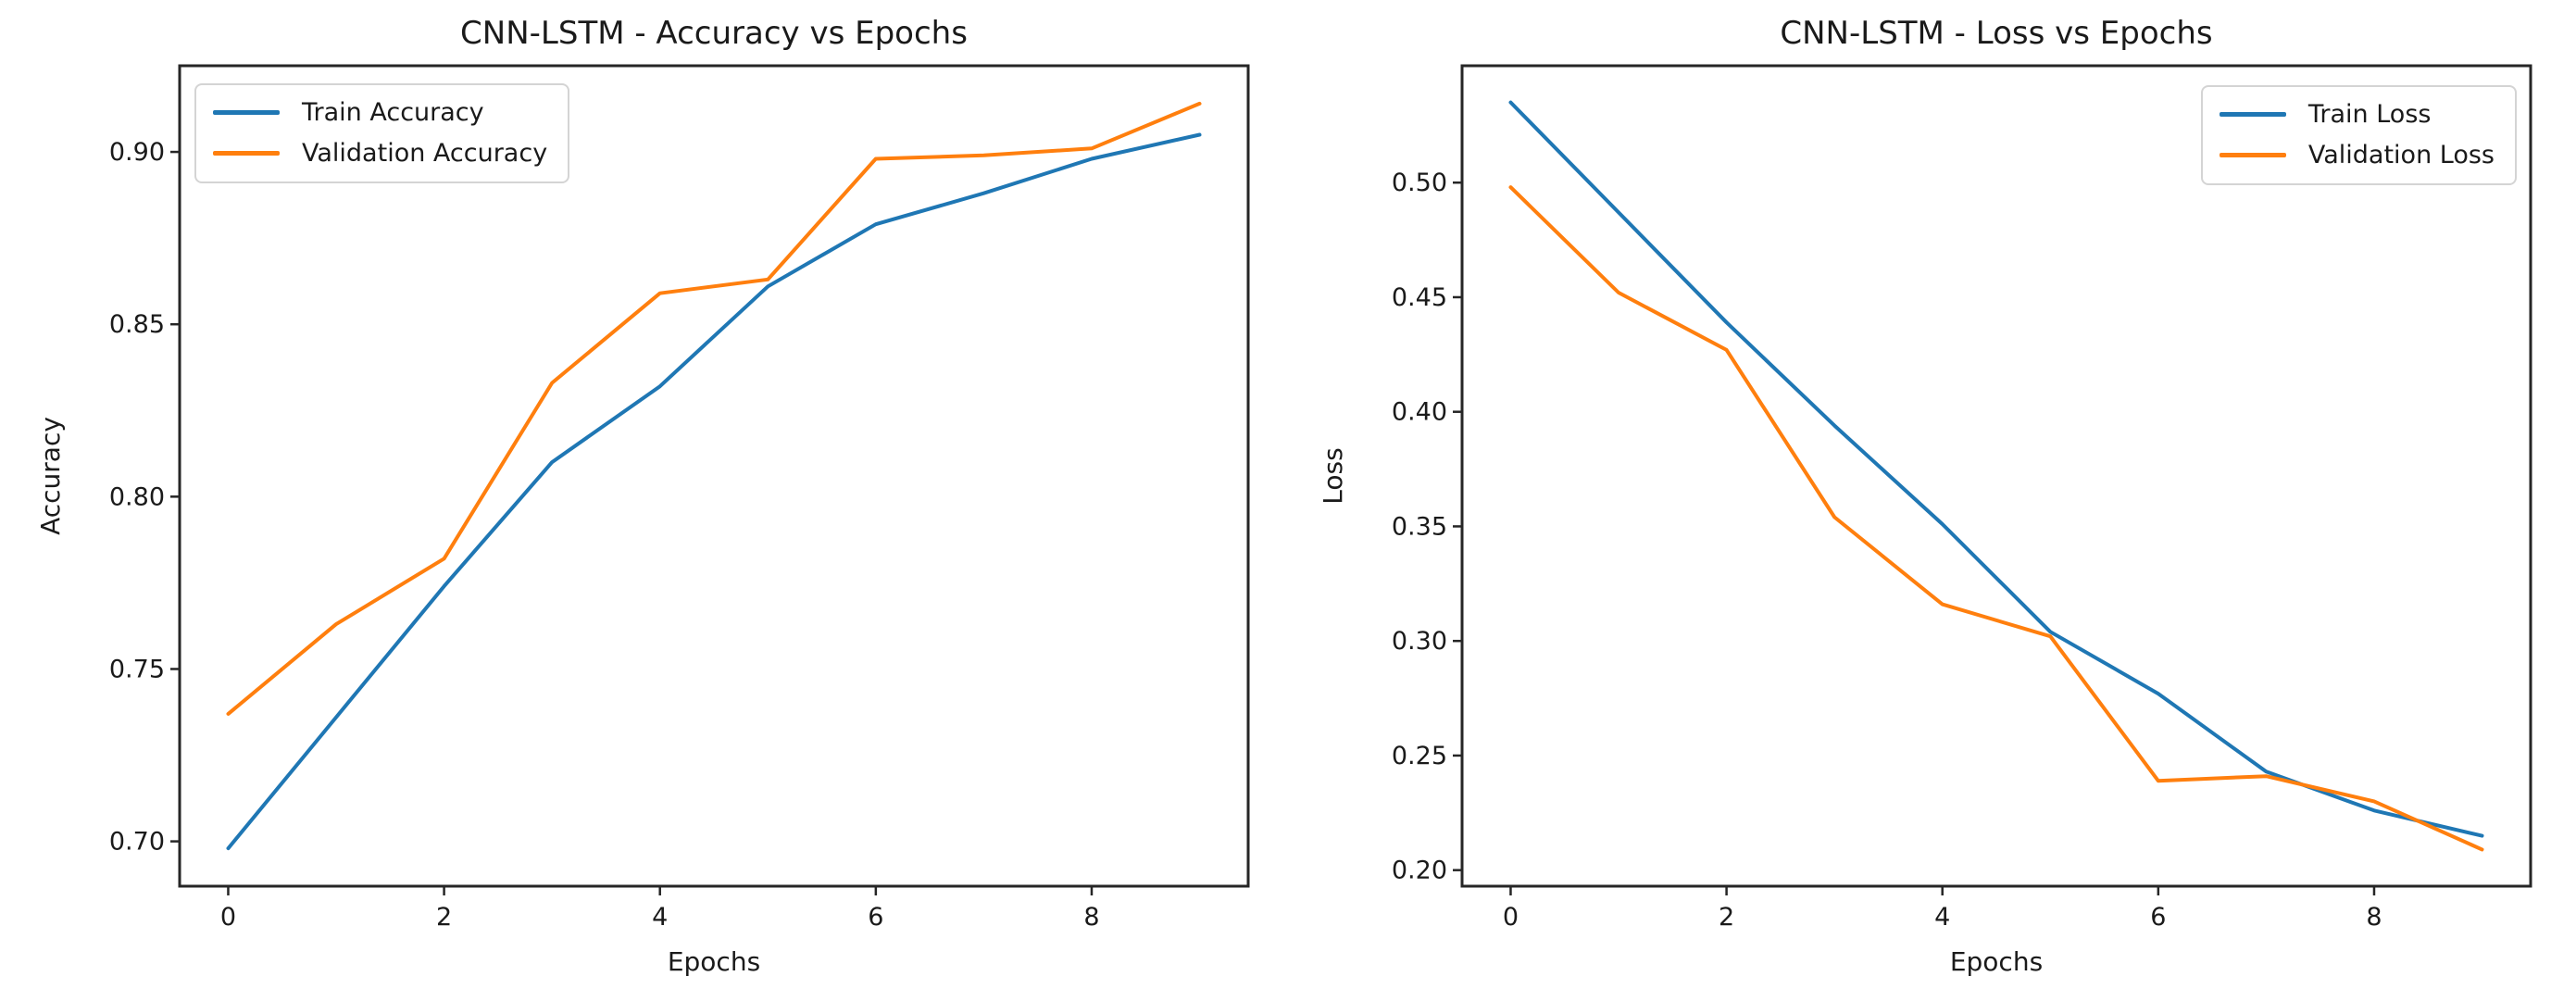 This screenshot has height=1001, width=2576. What do you see at coordinates (1419, 756) in the screenshot?
I see `y-tick-label: 0.25` at bounding box center [1419, 756].